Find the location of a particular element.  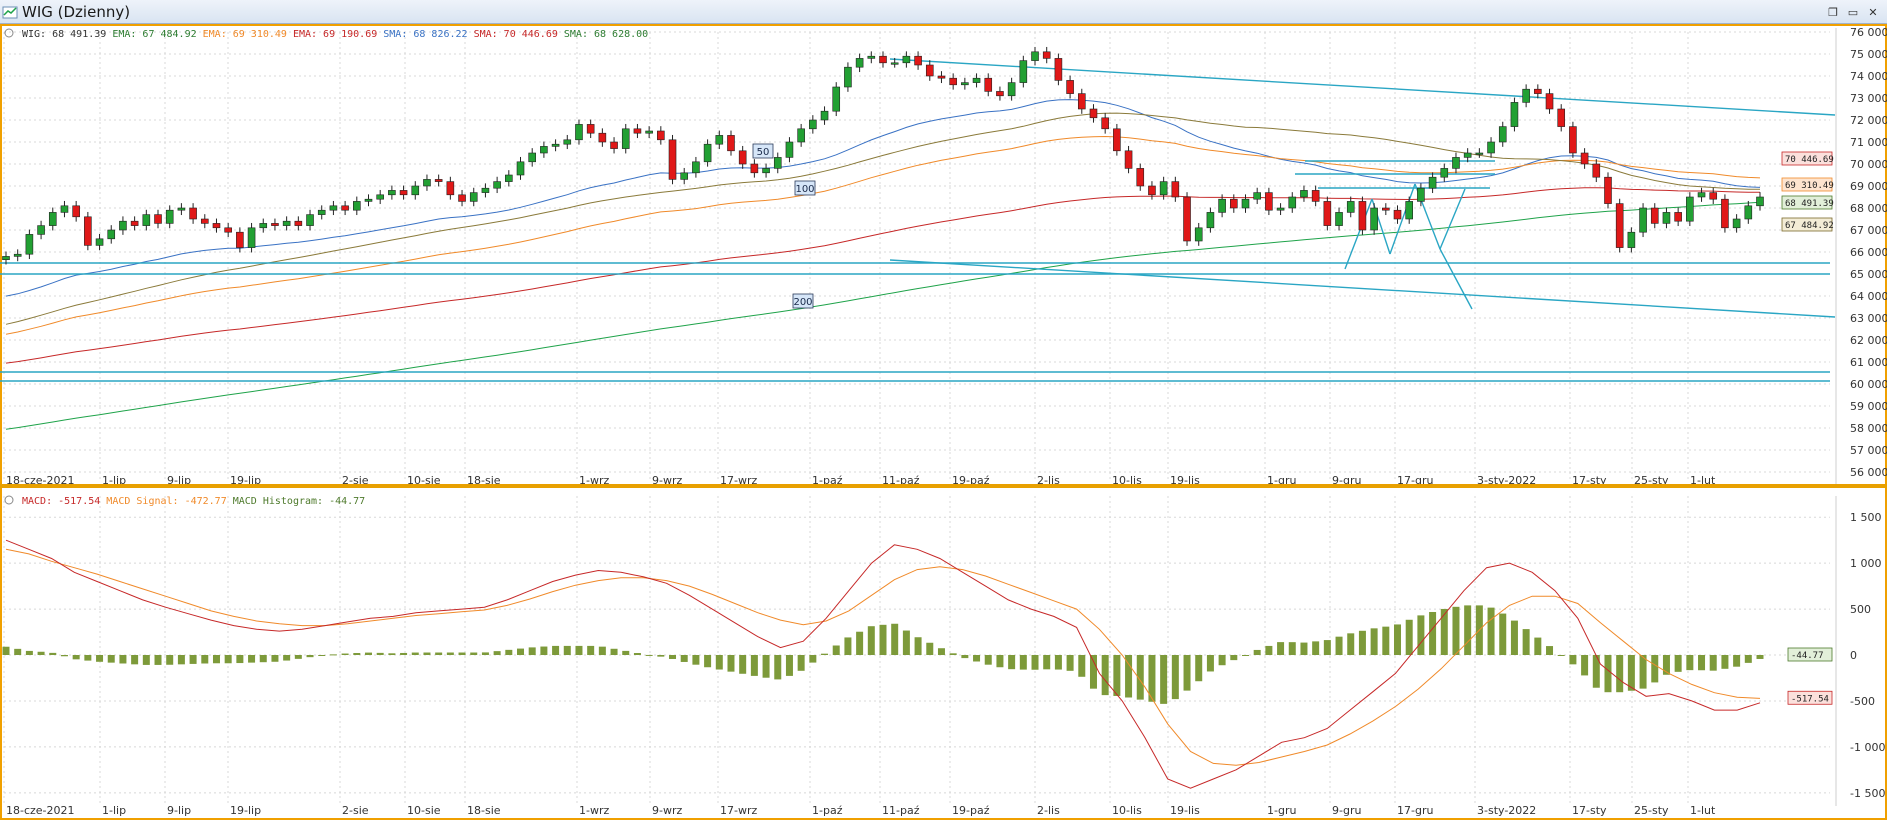

ma-label-text: 50 is located at coordinates (763, 152).